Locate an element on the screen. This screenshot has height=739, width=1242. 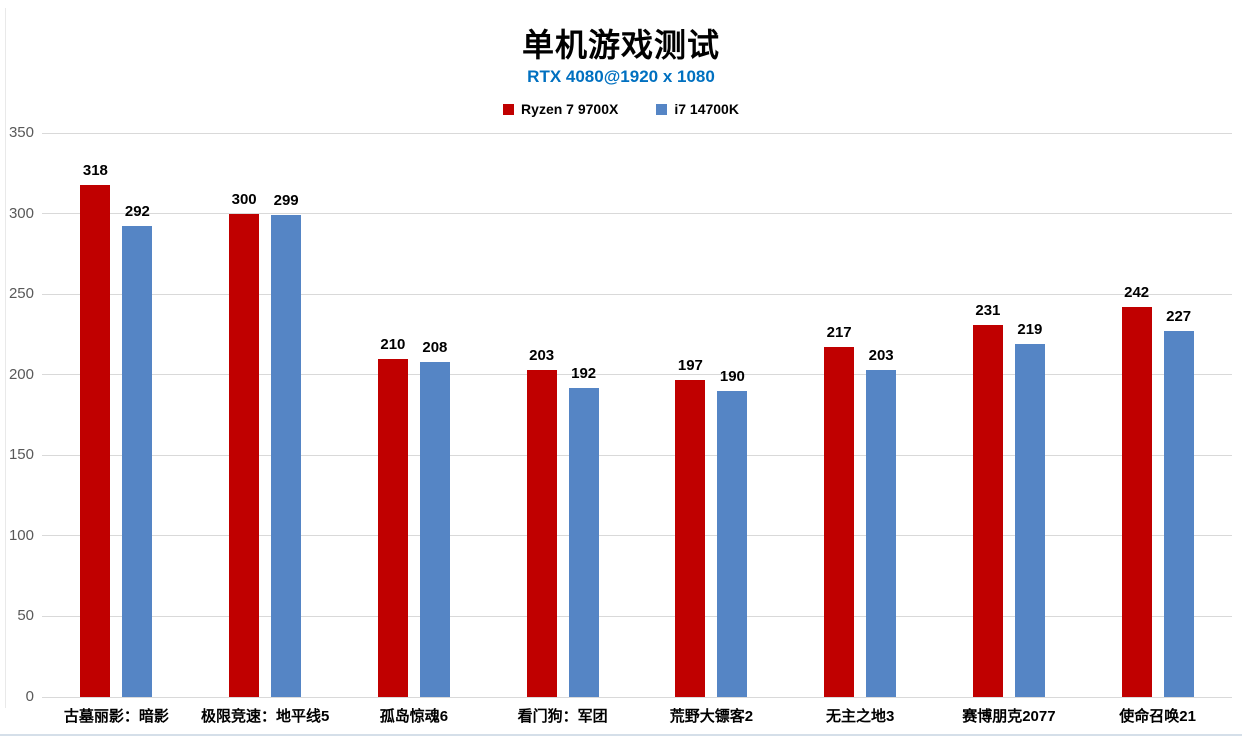
x-axis-category-label: 孤岛惊魂6 is located at coordinates (414, 716).